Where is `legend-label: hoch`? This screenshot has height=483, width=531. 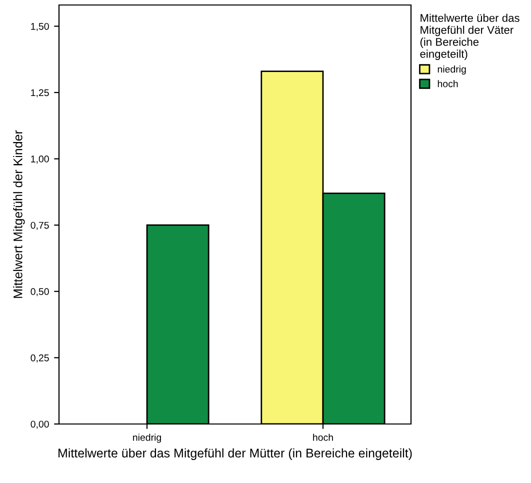
legend-label: hoch is located at coordinates (448, 84).